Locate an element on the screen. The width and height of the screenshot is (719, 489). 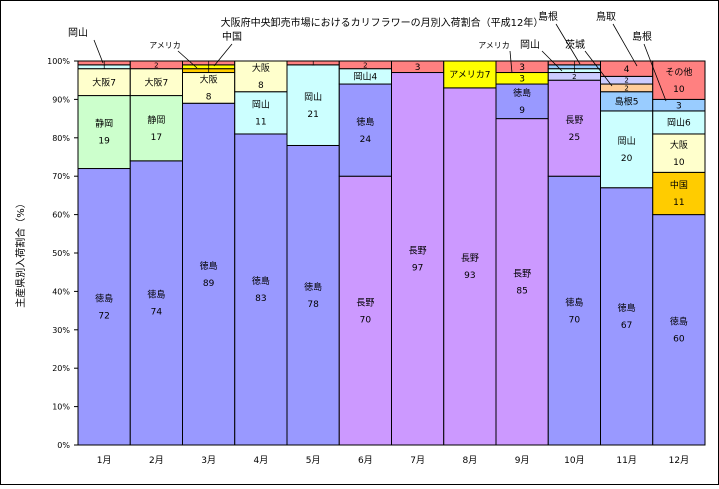
x-tick-label: 5月 is located at coordinates (313, 460).